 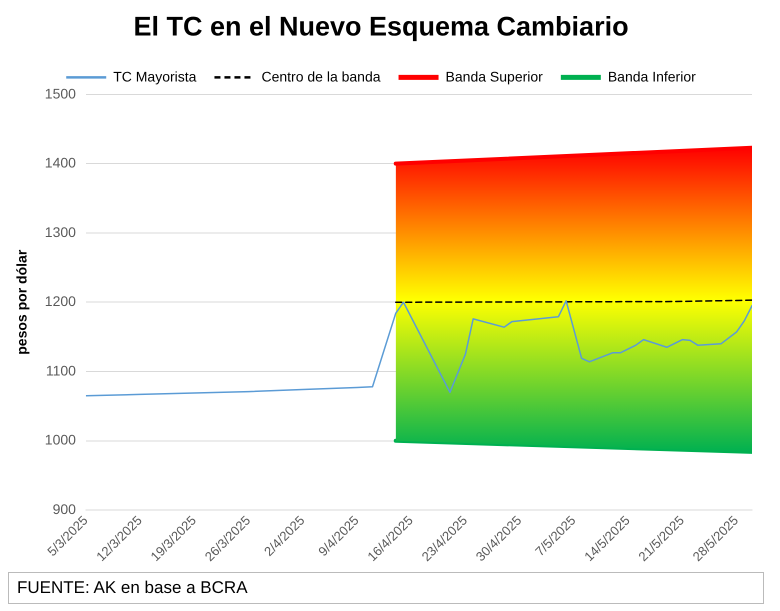 What do you see at coordinates (60, 93) in the screenshot?
I see `y-tick-label: 1500` at bounding box center [60, 93].